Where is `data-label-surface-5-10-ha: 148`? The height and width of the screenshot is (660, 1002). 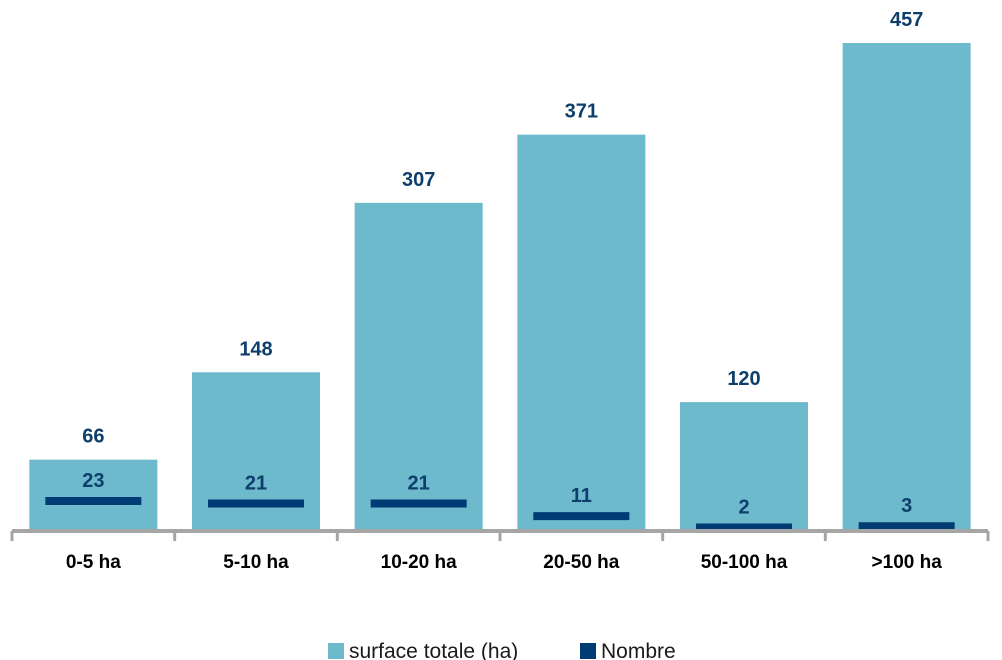
data-label-surface-5-10-ha: 148 is located at coordinates (255, 349).